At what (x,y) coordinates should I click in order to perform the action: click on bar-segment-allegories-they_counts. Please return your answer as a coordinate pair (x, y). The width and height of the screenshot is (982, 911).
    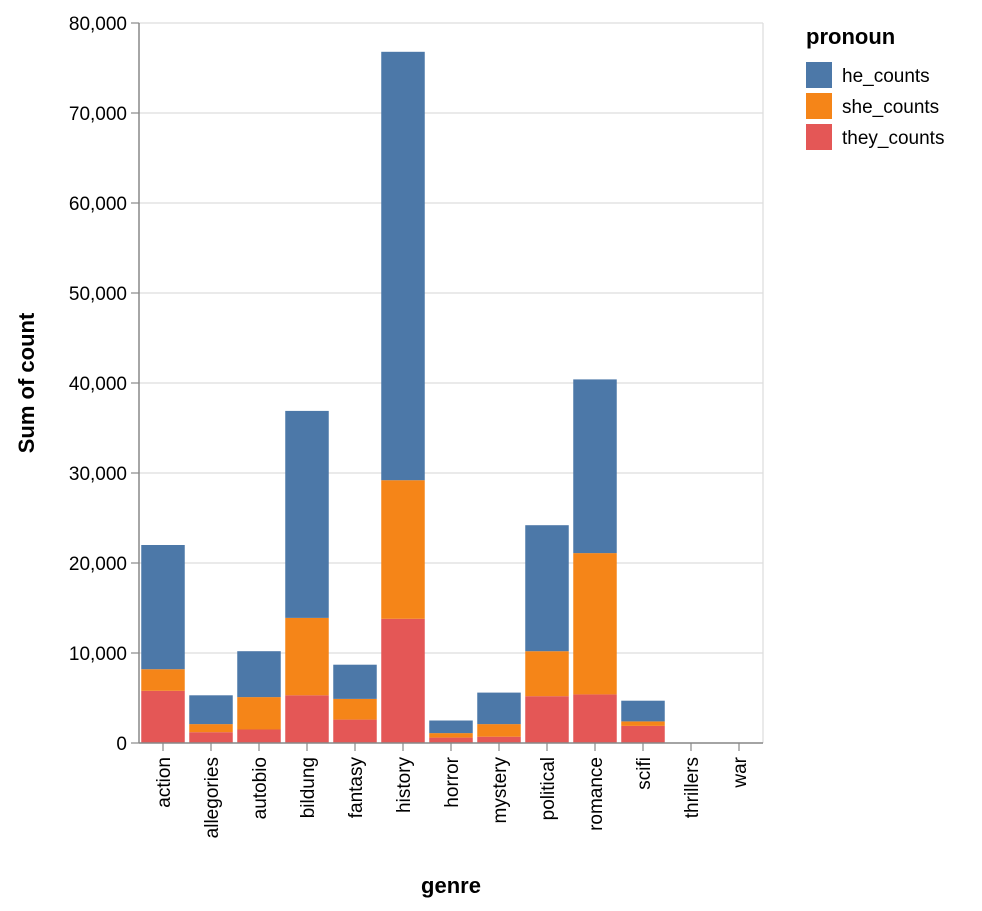
    Looking at the image, I should click on (211, 737).